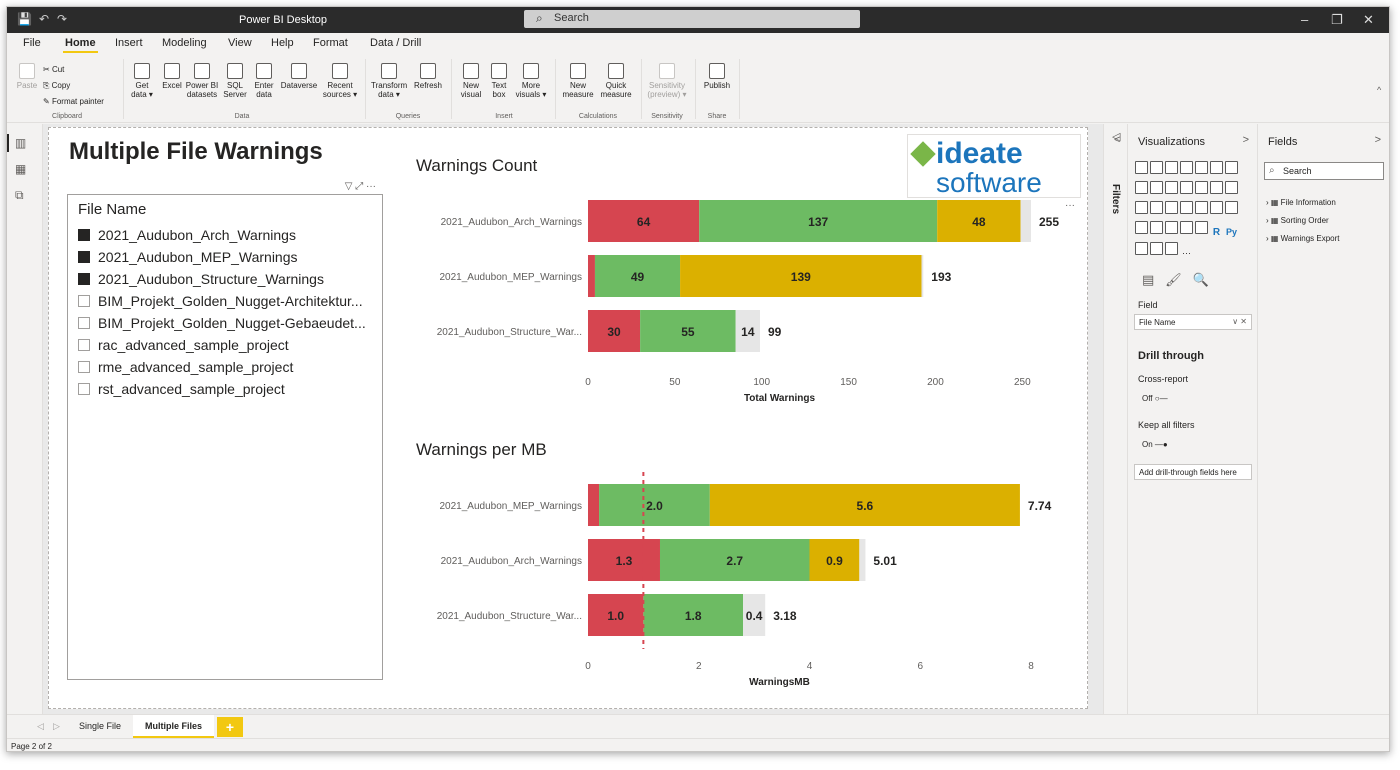 The height and width of the screenshot is (770, 1400). I want to click on data-view-icon: ▦, so click(21, 169).